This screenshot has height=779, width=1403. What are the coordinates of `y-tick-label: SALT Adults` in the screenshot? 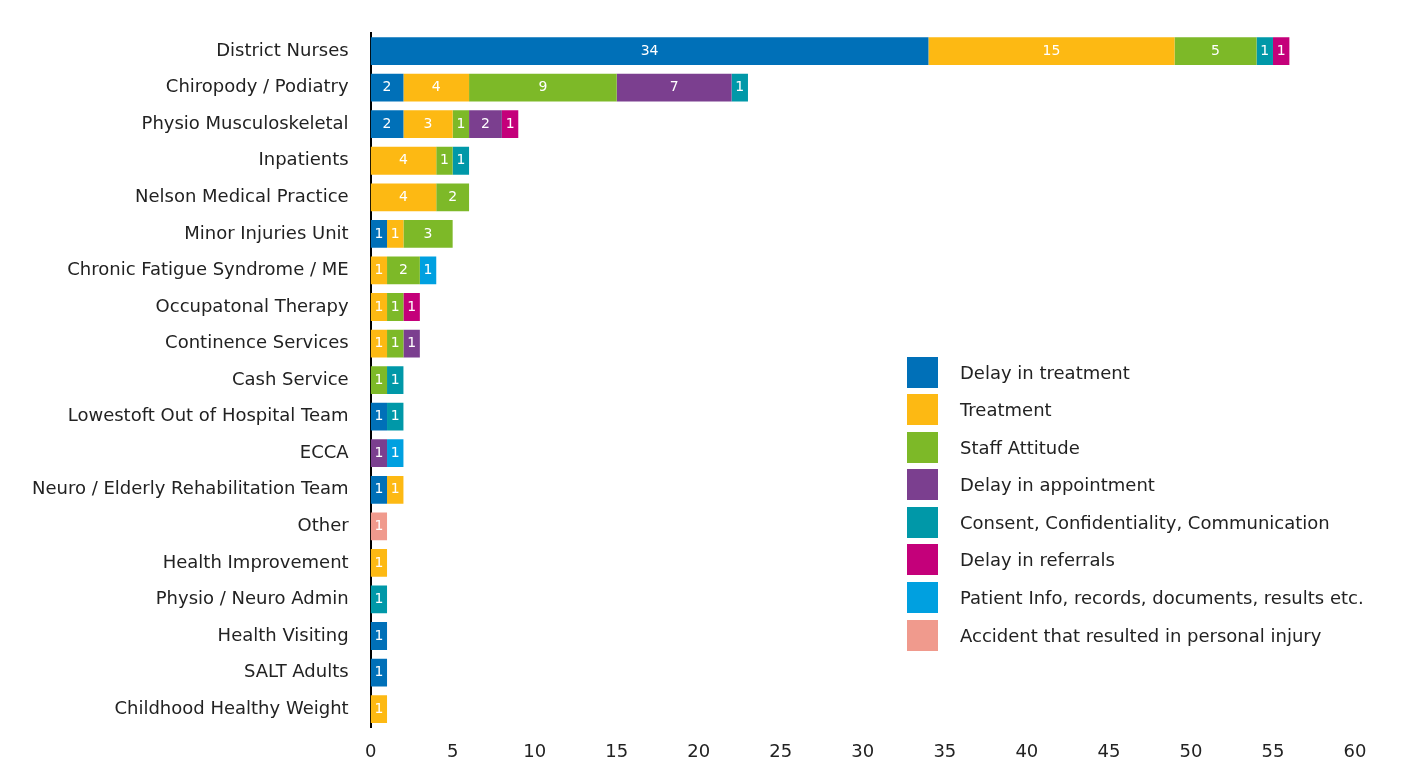 It's located at (296, 671).